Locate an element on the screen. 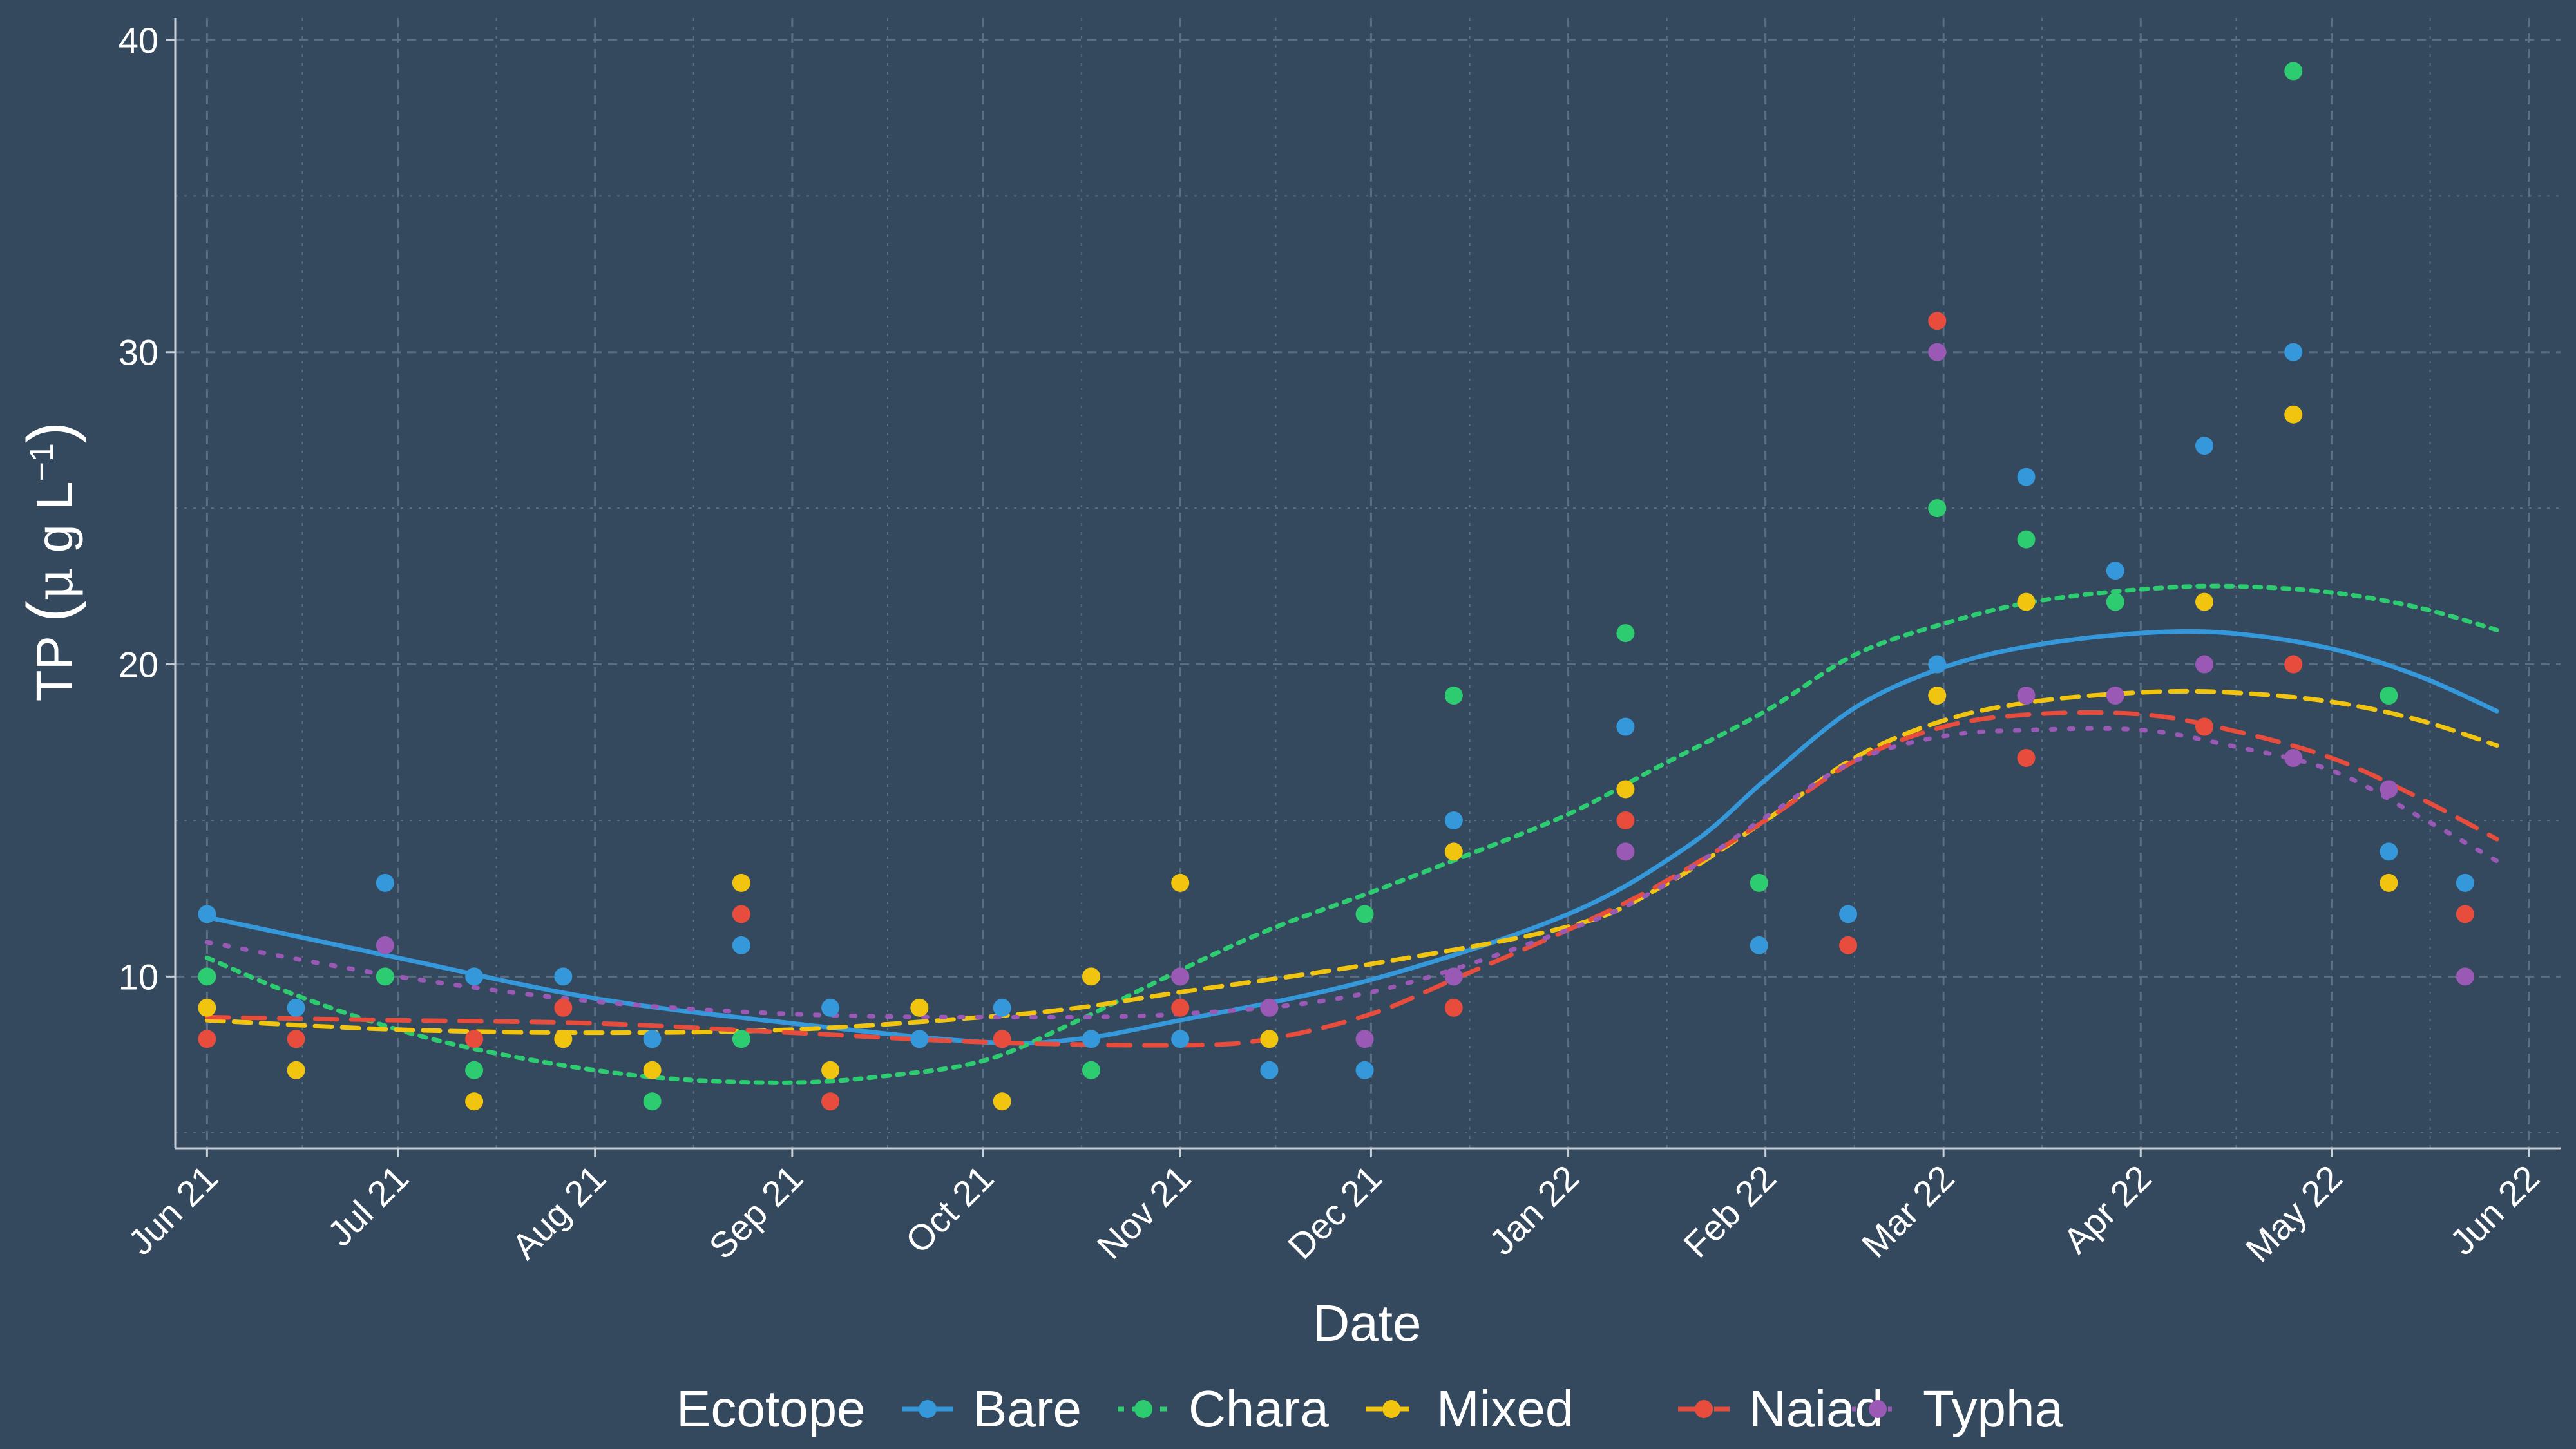 The height and width of the screenshot is (1449, 2576). x-tick-label: Feb 22 is located at coordinates (1729, 1211).